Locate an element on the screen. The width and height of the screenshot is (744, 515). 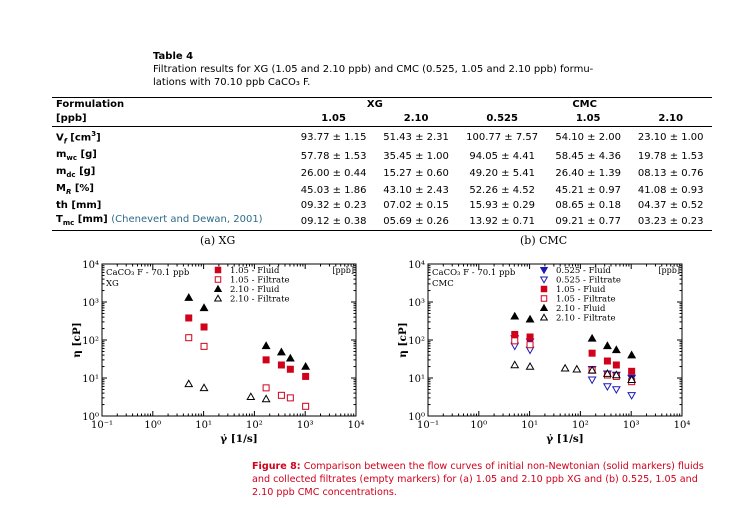
citation-link: (Chenevert and Dewan, 2001) is located at coordinates (187, 220).